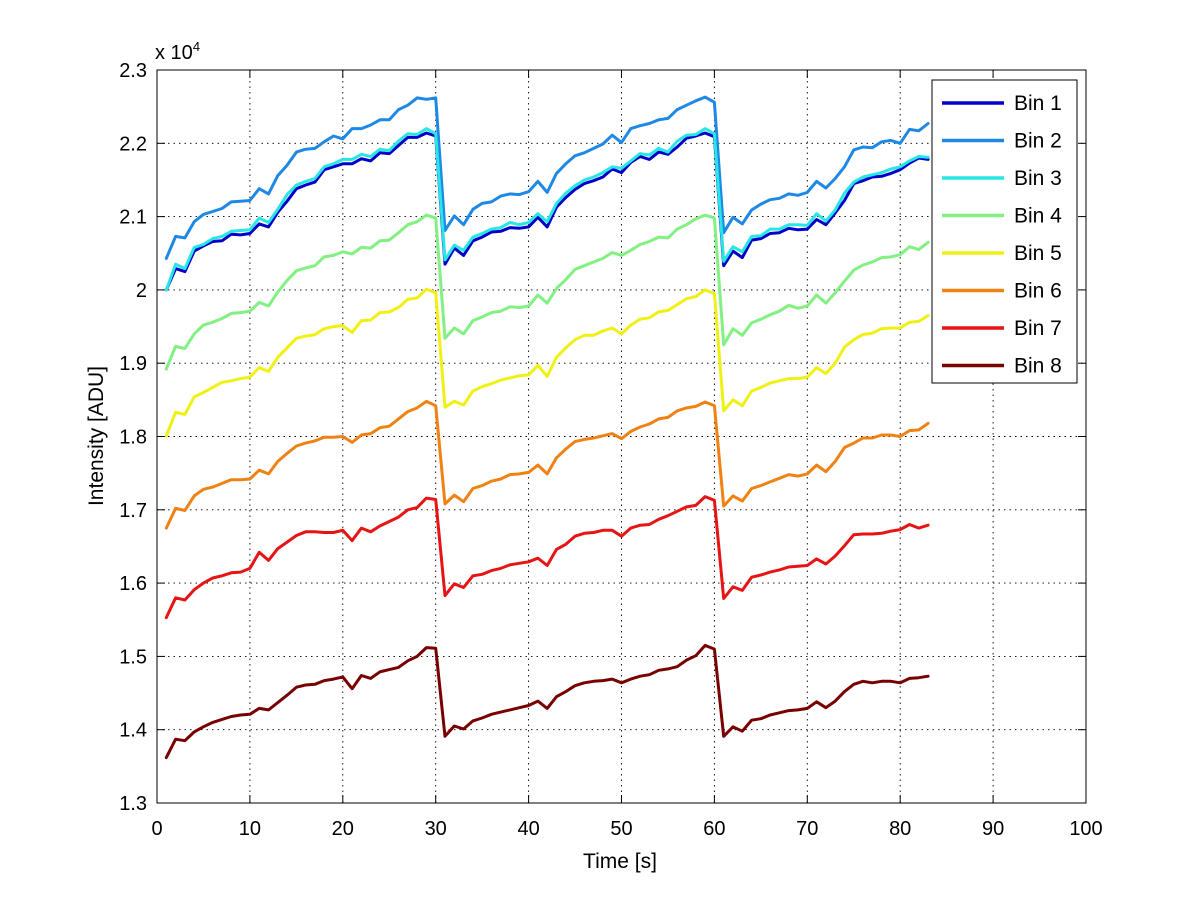 The width and height of the screenshot is (1200, 901). What do you see at coordinates (133, 144) in the screenshot?
I see `y-tick-label: 2.2` at bounding box center [133, 144].